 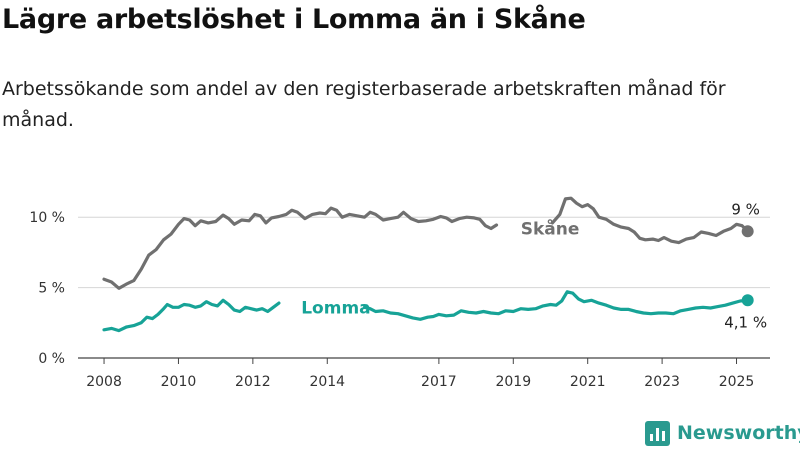 What do you see at coordinates (745, 322) in the screenshot?
I see `end-value-label-lomma: 4,1 %` at bounding box center [745, 322].